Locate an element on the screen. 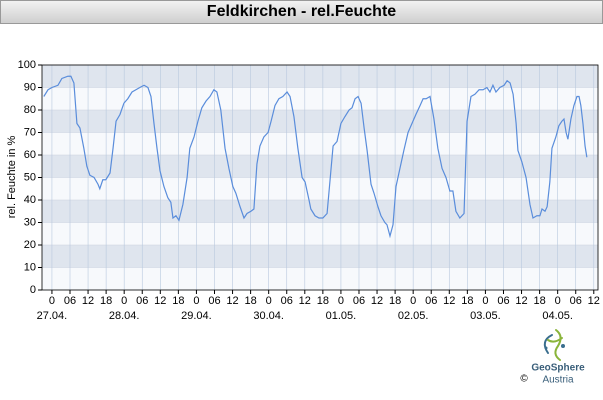  y-tick-label: 40 is located at coordinates (30, 200).